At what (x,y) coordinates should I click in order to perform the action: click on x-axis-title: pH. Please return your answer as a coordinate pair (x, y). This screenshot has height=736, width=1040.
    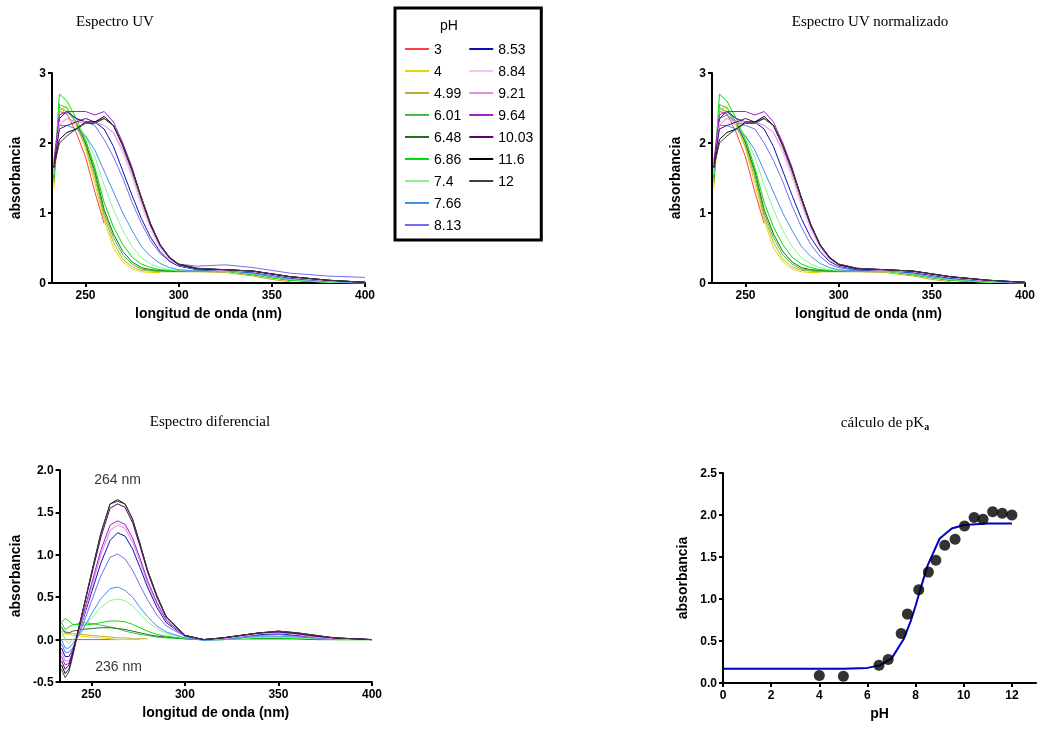
    Looking at the image, I should click on (879, 712).